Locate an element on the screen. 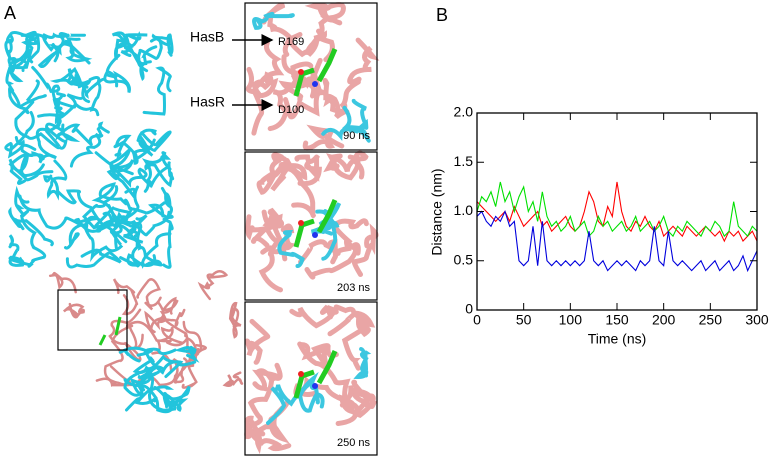 The width and height of the screenshot is (770, 457). x-axis-title: Time (ns) is located at coordinates (617, 339).